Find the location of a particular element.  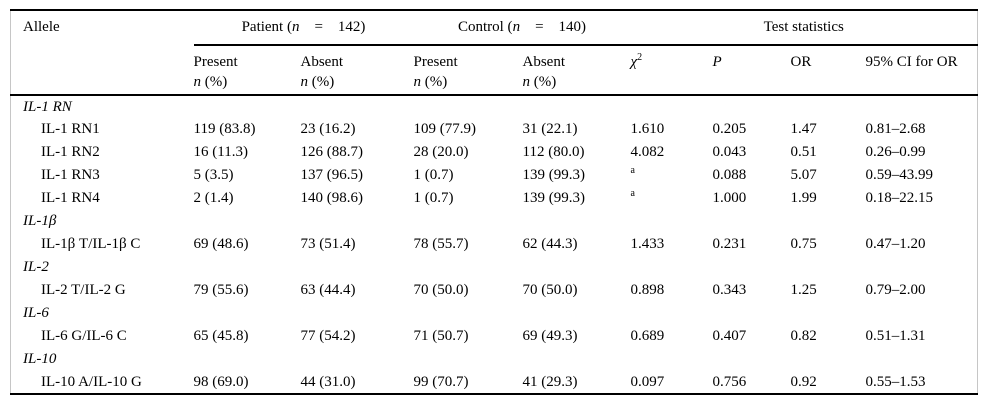

group-header-control: Control (n = 140) is located at coordinates (522, 28).